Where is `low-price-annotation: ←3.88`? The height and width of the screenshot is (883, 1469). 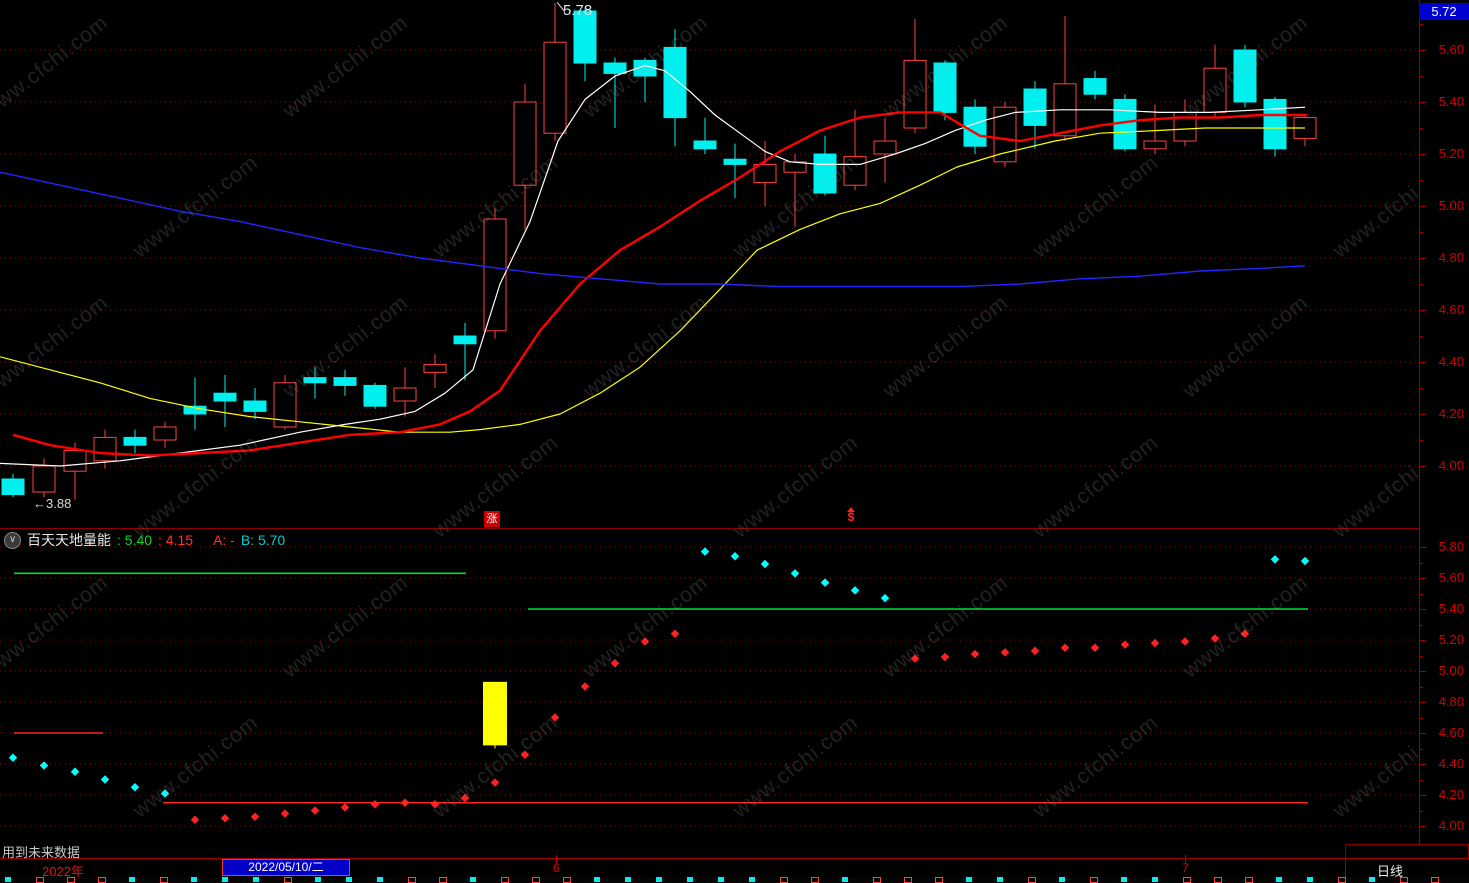
low-price-annotation: ←3.88 is located at coordinates (52, 503).